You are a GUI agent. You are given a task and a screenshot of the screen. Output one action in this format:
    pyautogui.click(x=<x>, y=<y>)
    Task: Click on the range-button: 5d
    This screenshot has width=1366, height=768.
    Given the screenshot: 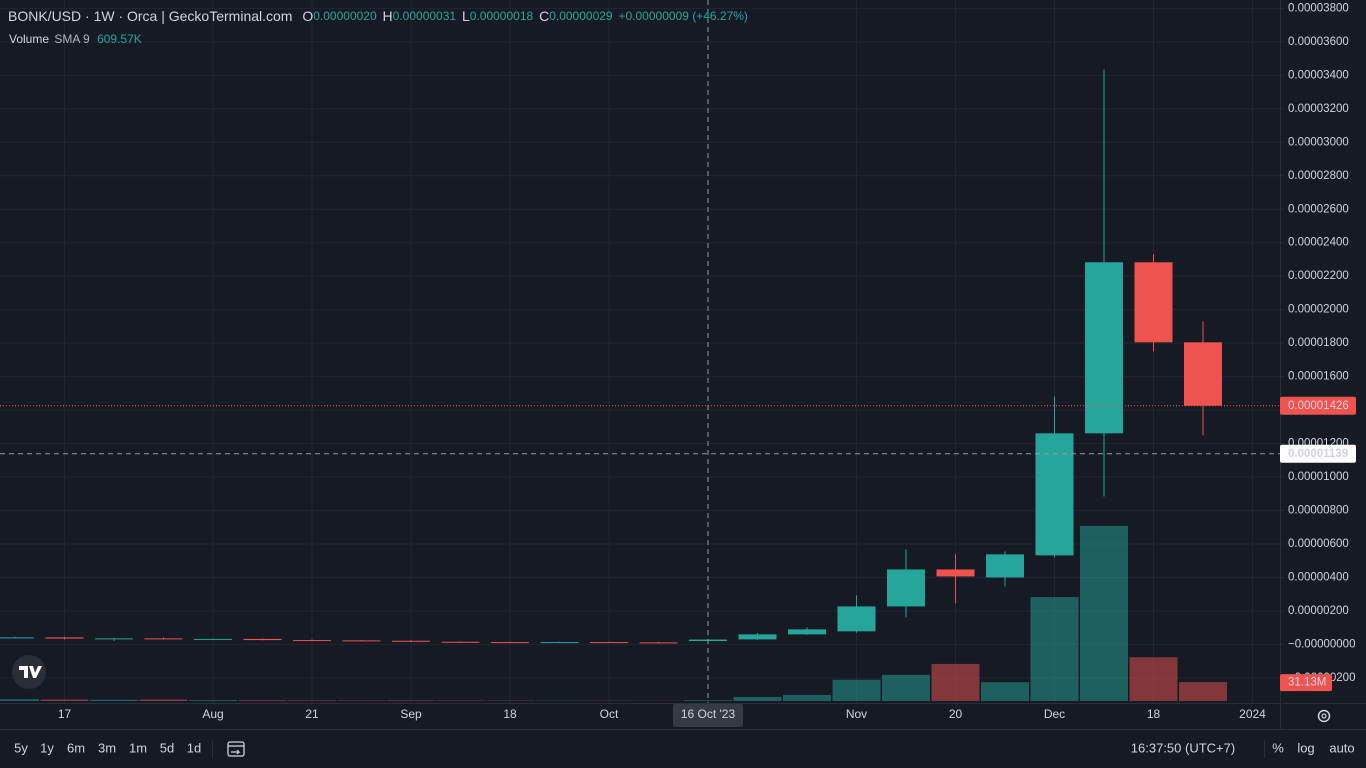 What is the action you would take?
    pyautogui.click(x=167, y=747)
    